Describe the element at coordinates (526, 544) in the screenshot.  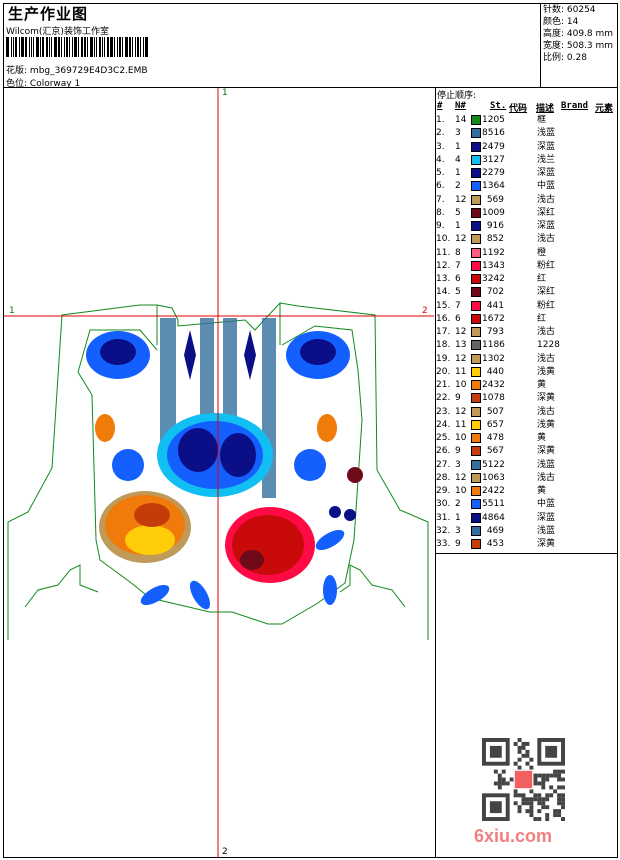
I see `stop-row: 33. 9 453 深黄` at that location.